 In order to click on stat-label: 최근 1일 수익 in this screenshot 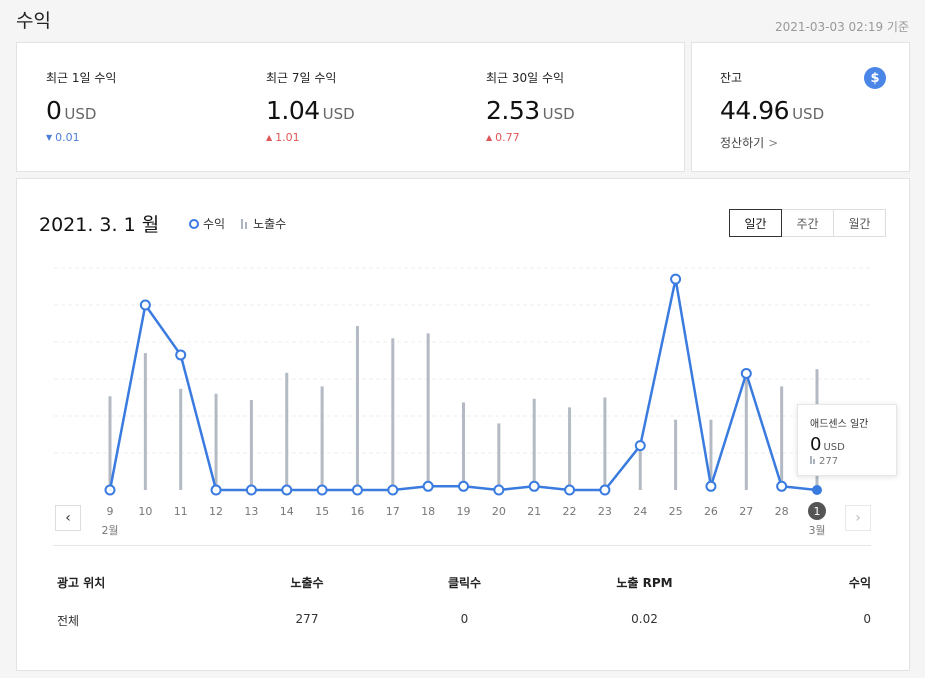, I will do `click(81, 78)`.